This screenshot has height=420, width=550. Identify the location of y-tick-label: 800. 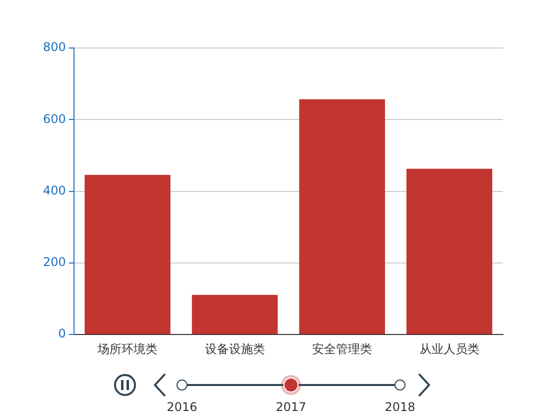
(54, 47).